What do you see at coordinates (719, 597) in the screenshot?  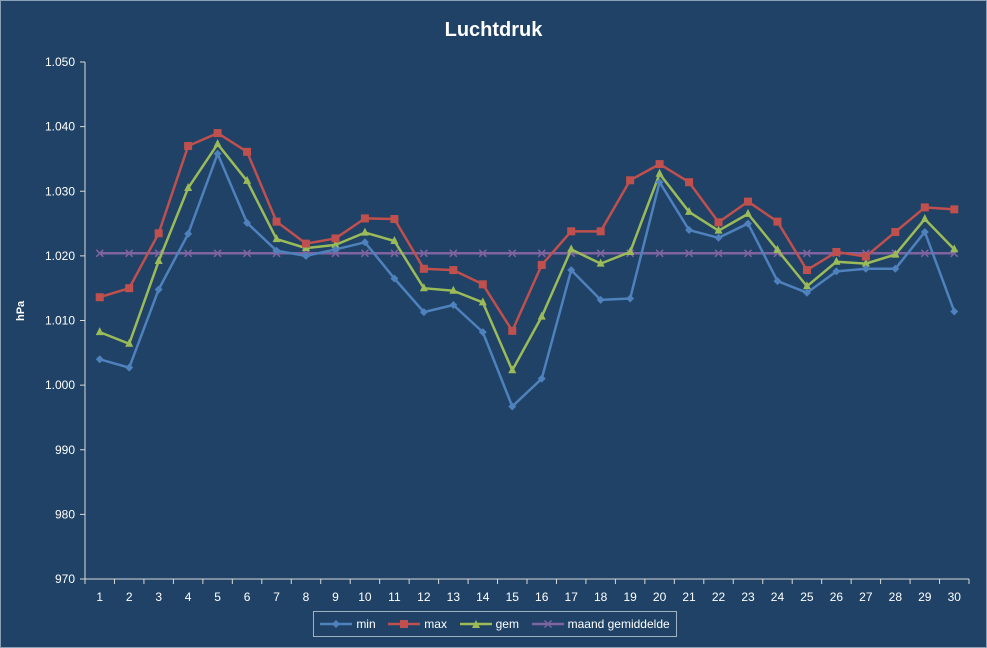 I see `x-tick-label: 22` at bounding box center [719, 597].